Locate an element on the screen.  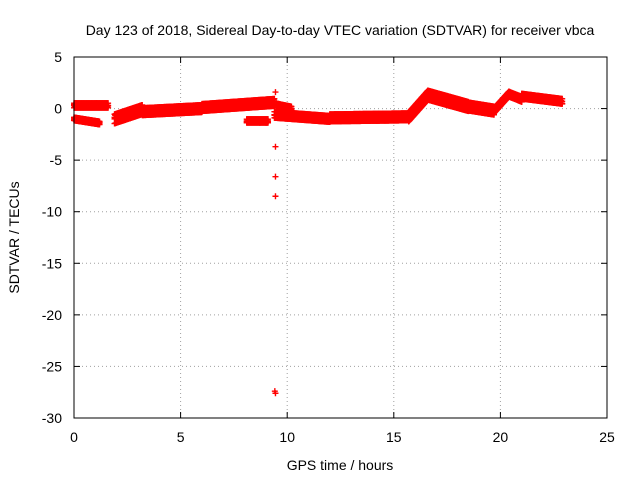
x-tick-label: 10 is located at coordinates (287, 437).